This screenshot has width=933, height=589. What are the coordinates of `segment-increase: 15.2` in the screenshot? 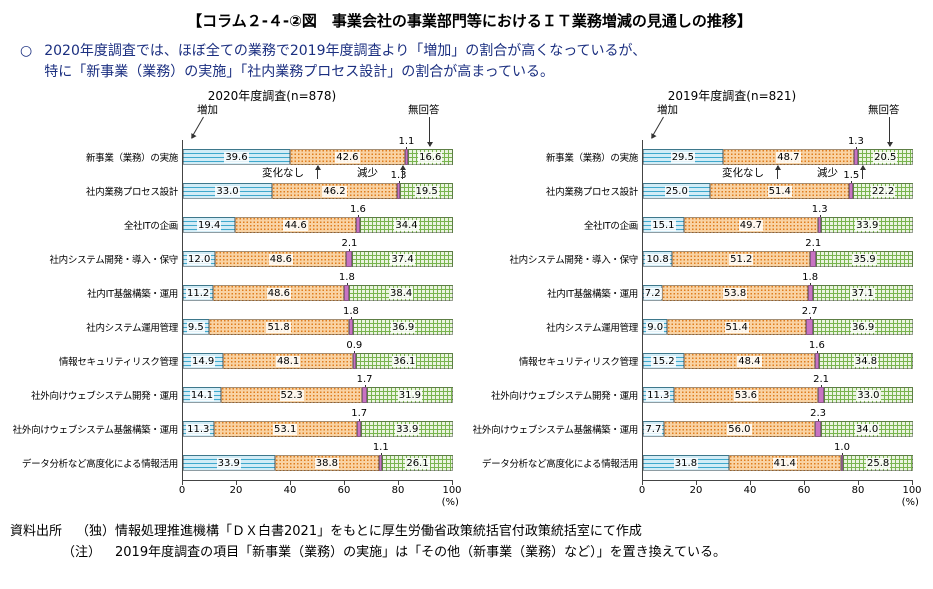 It's located at (664, 361).